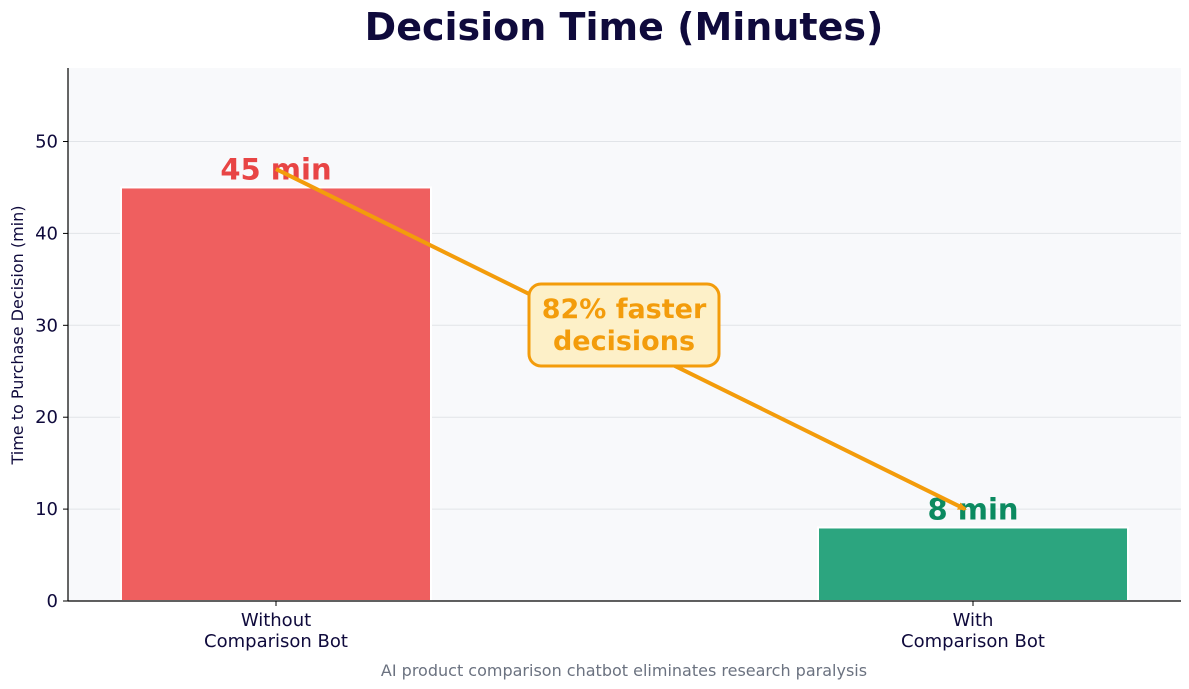 The height and width of the screenshot is (689, 1189). I want to click on y-tick-label: 10, so click(46, 509).